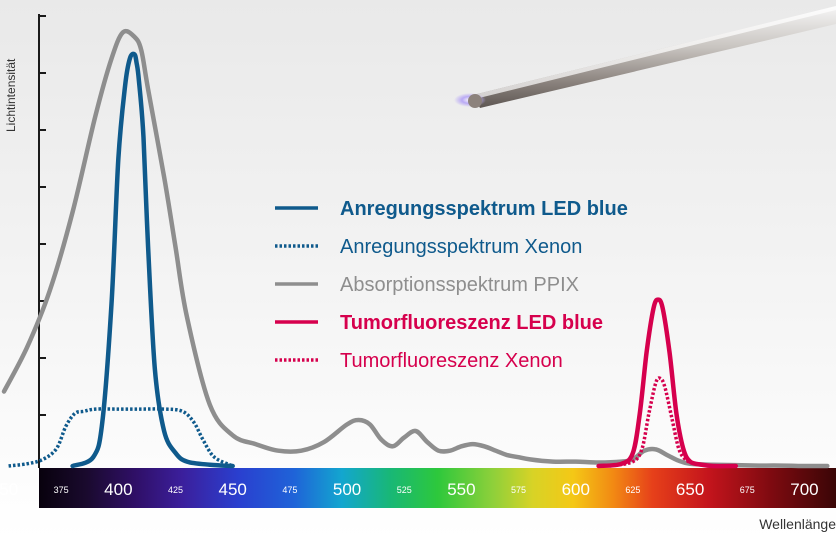 This screenshot has height=539, width=836. I want to click on x-tick-label: 600, so click(576, 489).